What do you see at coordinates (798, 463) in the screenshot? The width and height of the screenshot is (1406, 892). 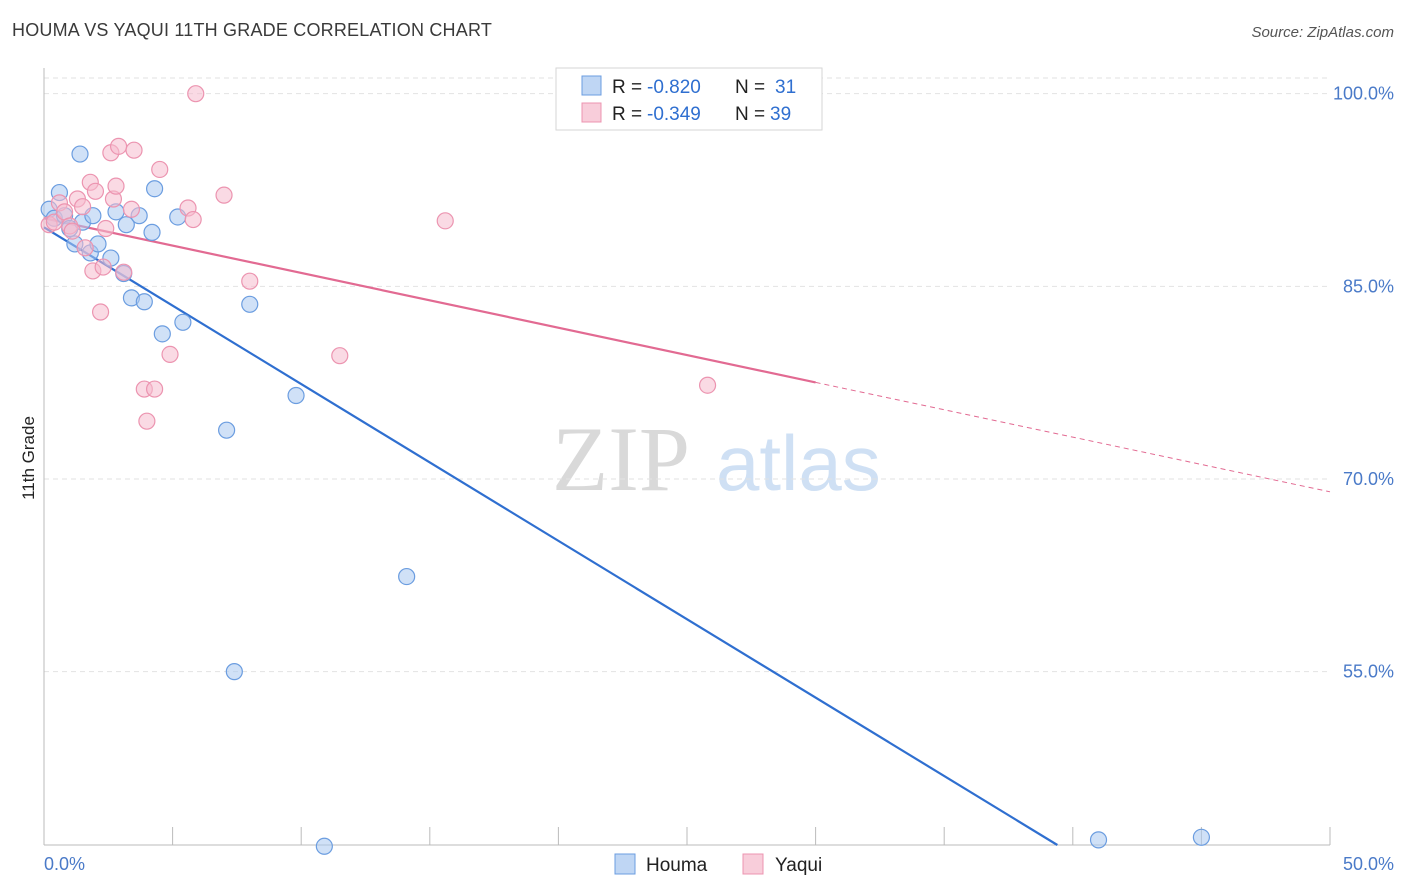 I see `watermark-atlas: atlas` at bounding box center [798, 463].